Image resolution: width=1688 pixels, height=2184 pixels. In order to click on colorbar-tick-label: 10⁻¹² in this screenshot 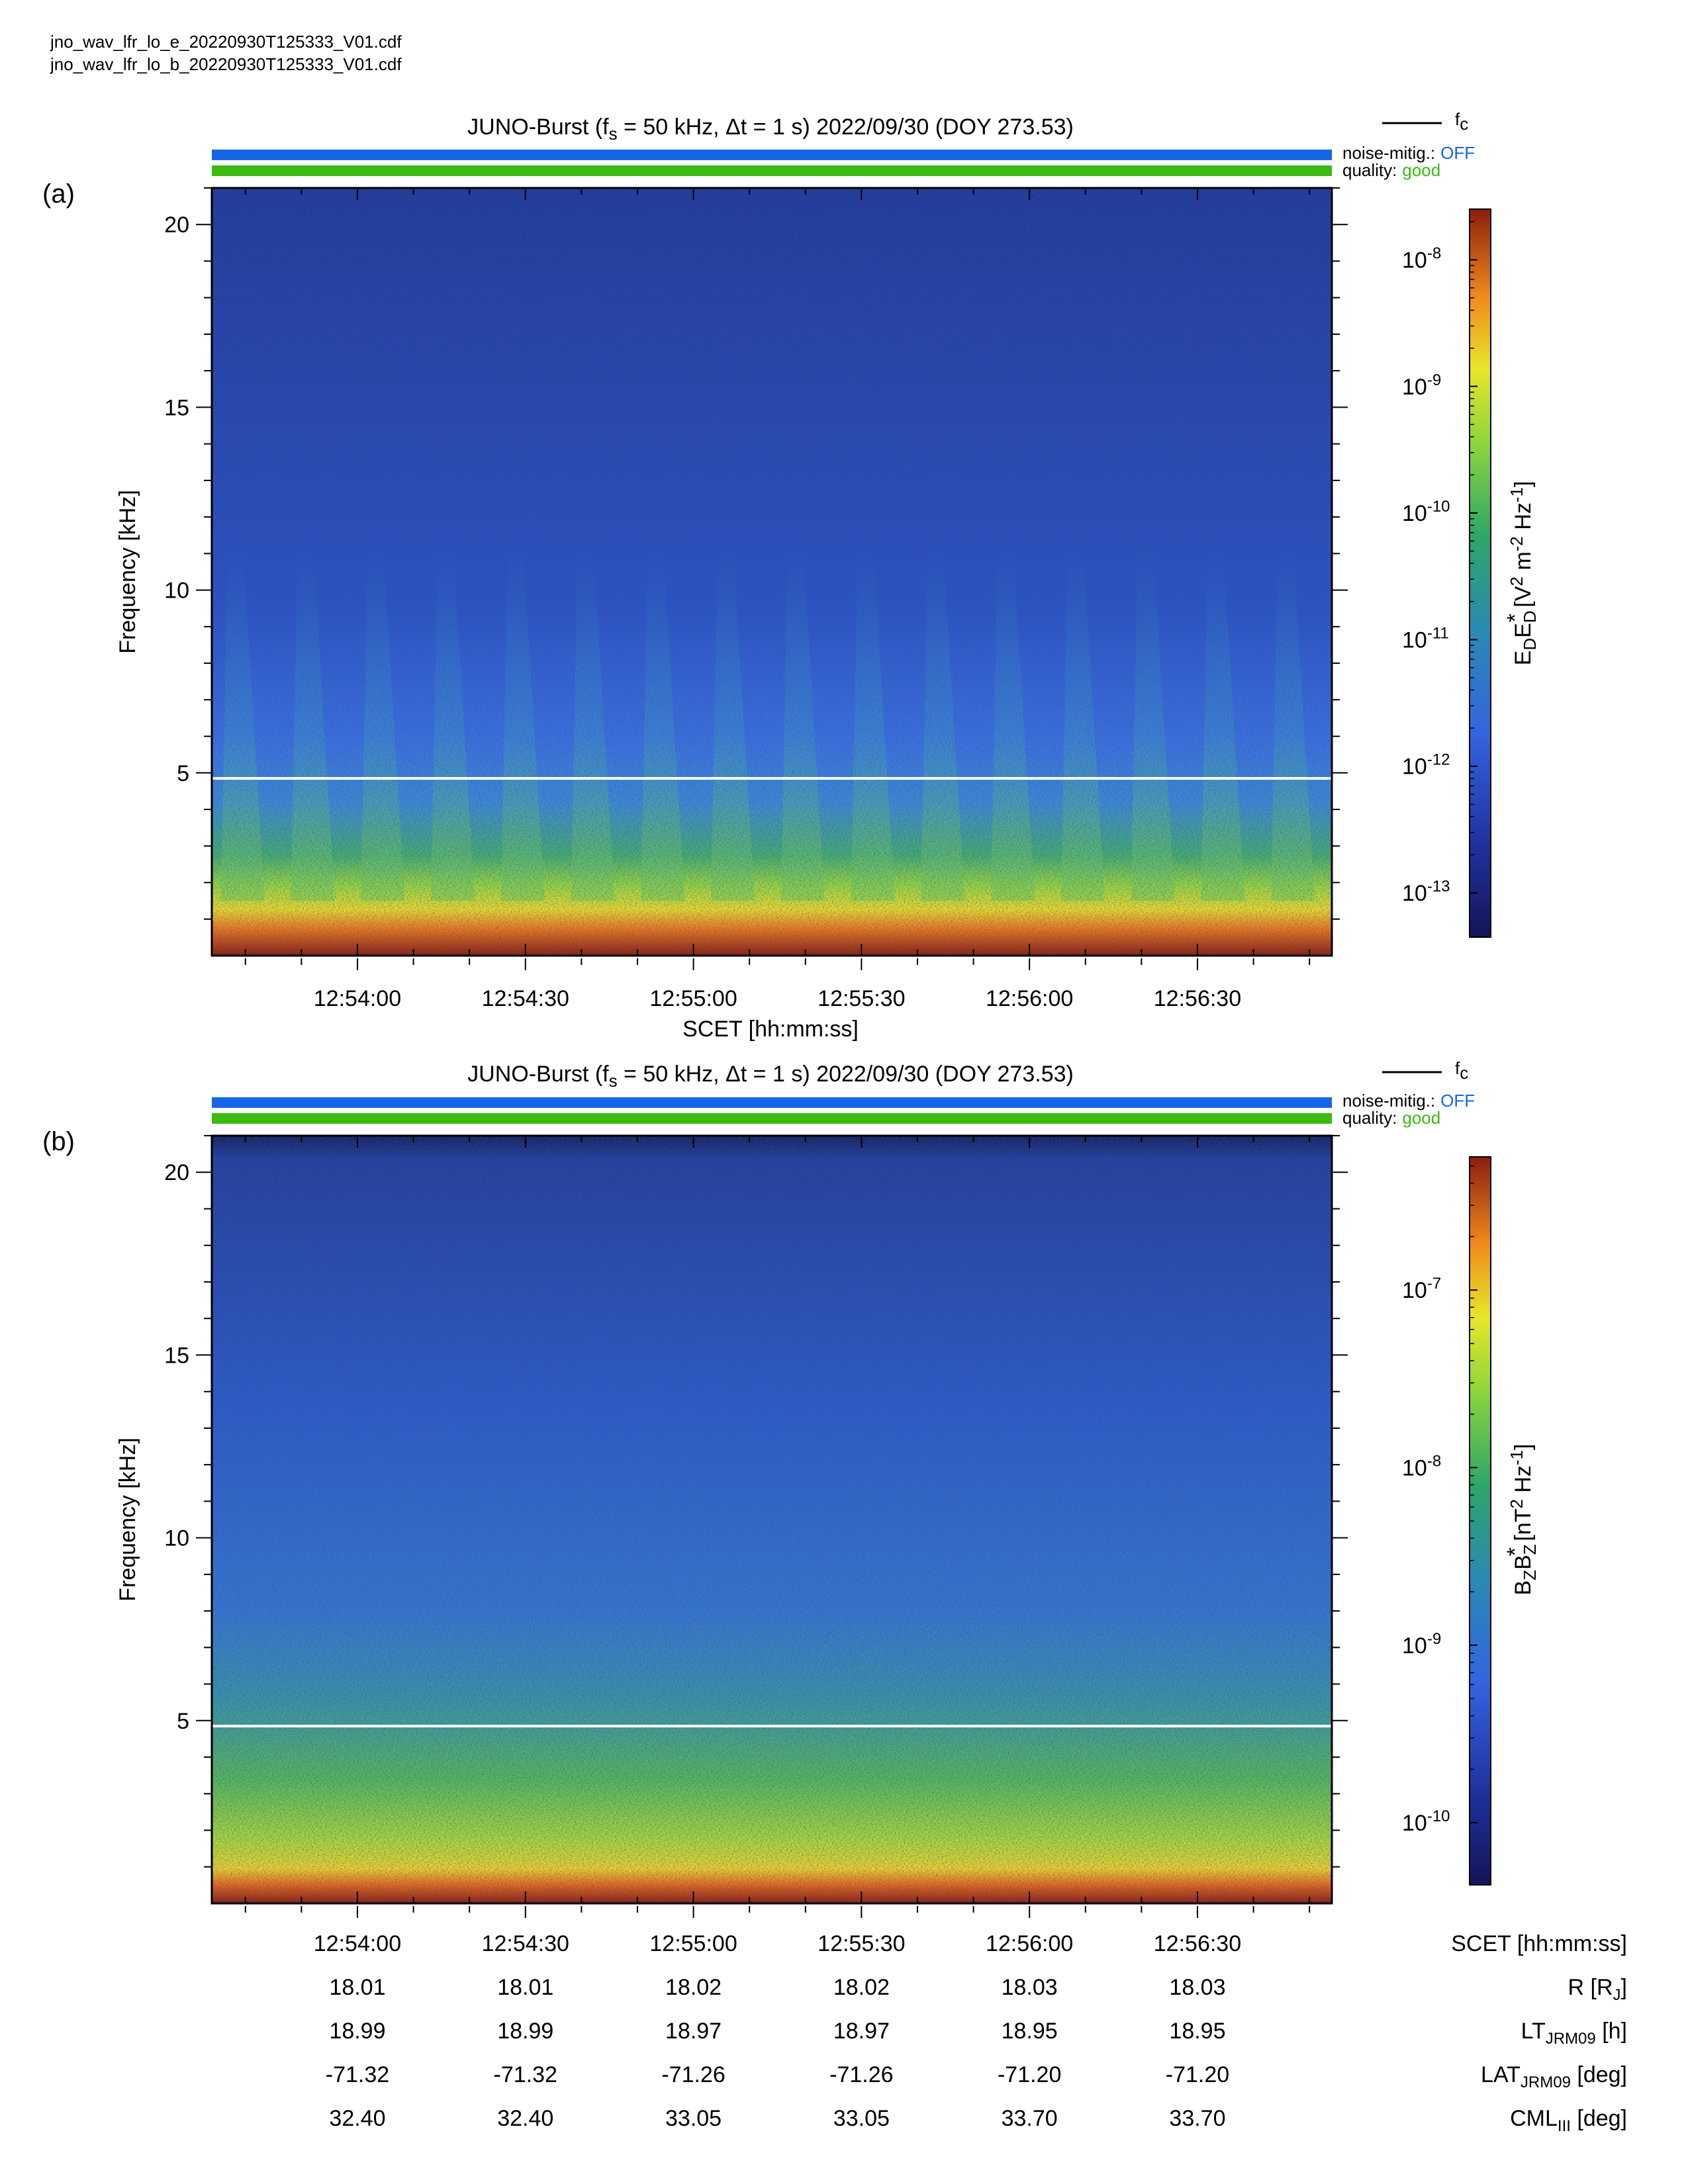, I will do `click(1426, 765)`.